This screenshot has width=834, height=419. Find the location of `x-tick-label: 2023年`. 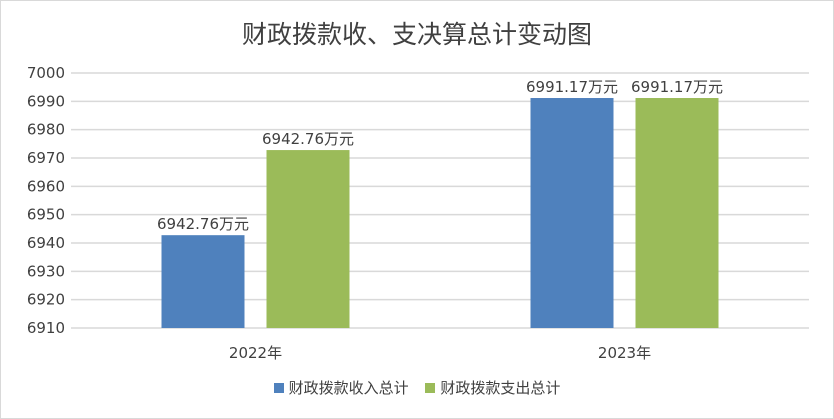

x-tick-label: 2023年 is located at coordinates (624, 353).